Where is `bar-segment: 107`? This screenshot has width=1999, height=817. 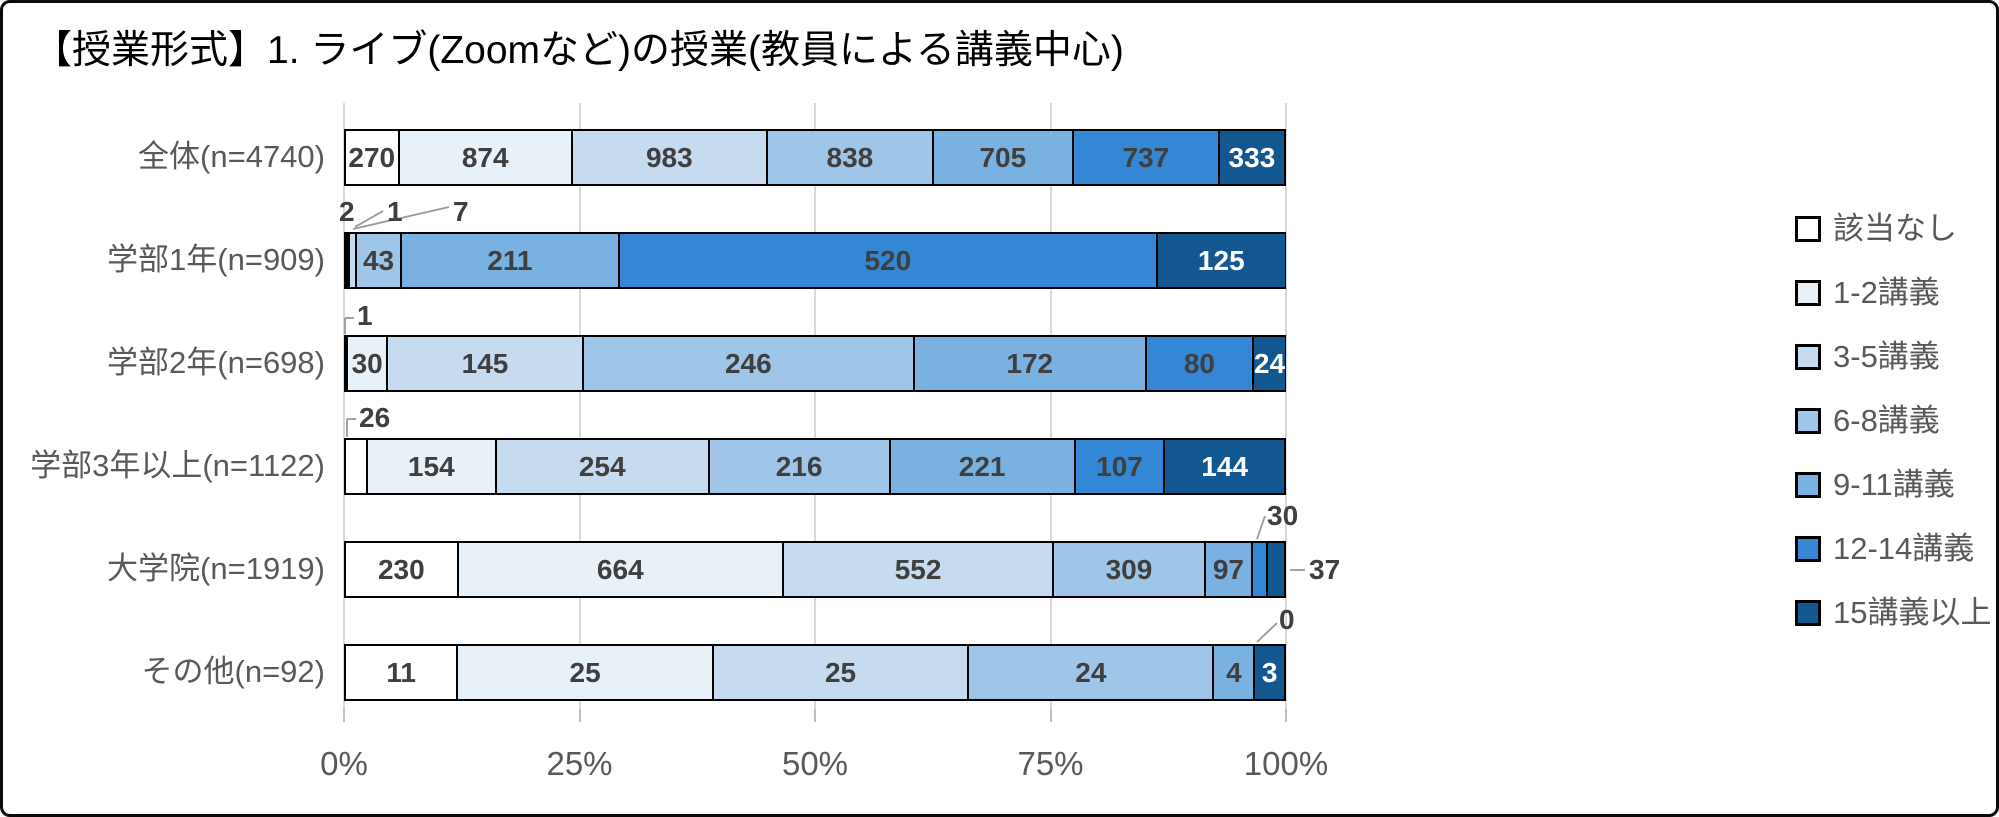
bar-segment: 107 is located at coordinates (1119, 466).